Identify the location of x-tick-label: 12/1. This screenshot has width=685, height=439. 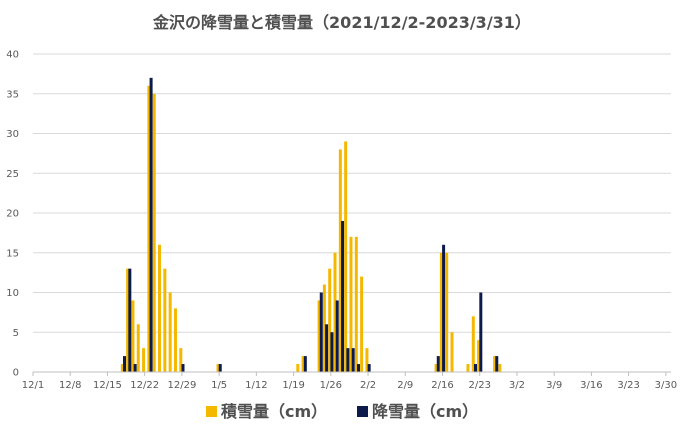
(33, 385).